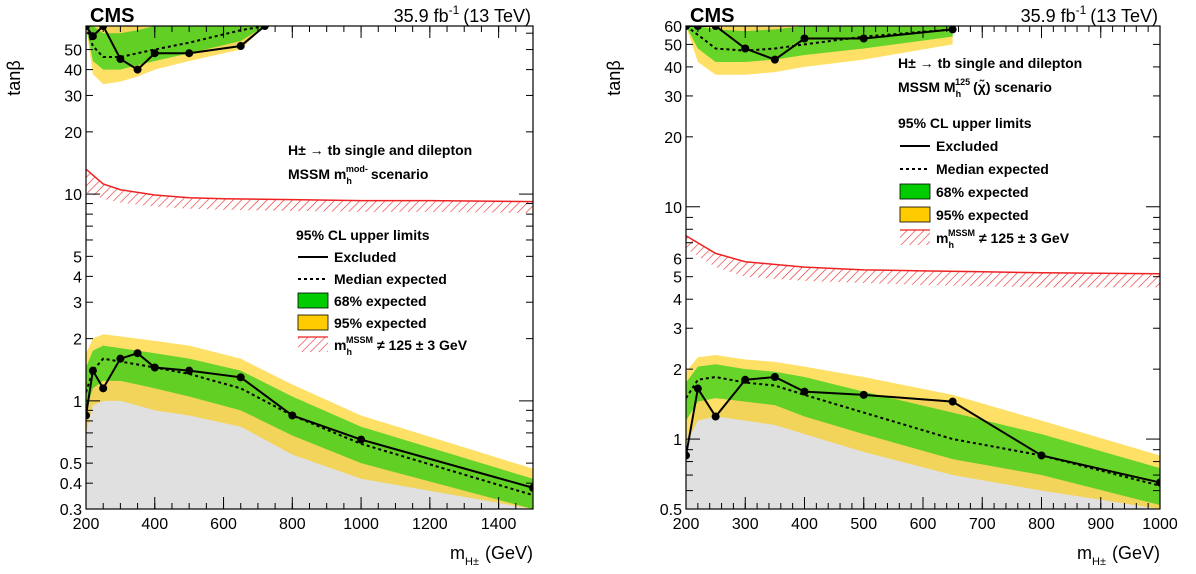 This screenshot has height=574, width=1196. I want to click on y-tick-label: 3, so click(677, 329).